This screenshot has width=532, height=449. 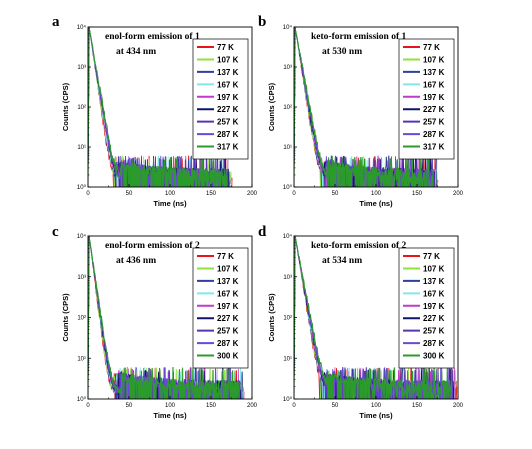 I want to click on panel-title-line2: at 530 nm, so click(x=342, y=52).